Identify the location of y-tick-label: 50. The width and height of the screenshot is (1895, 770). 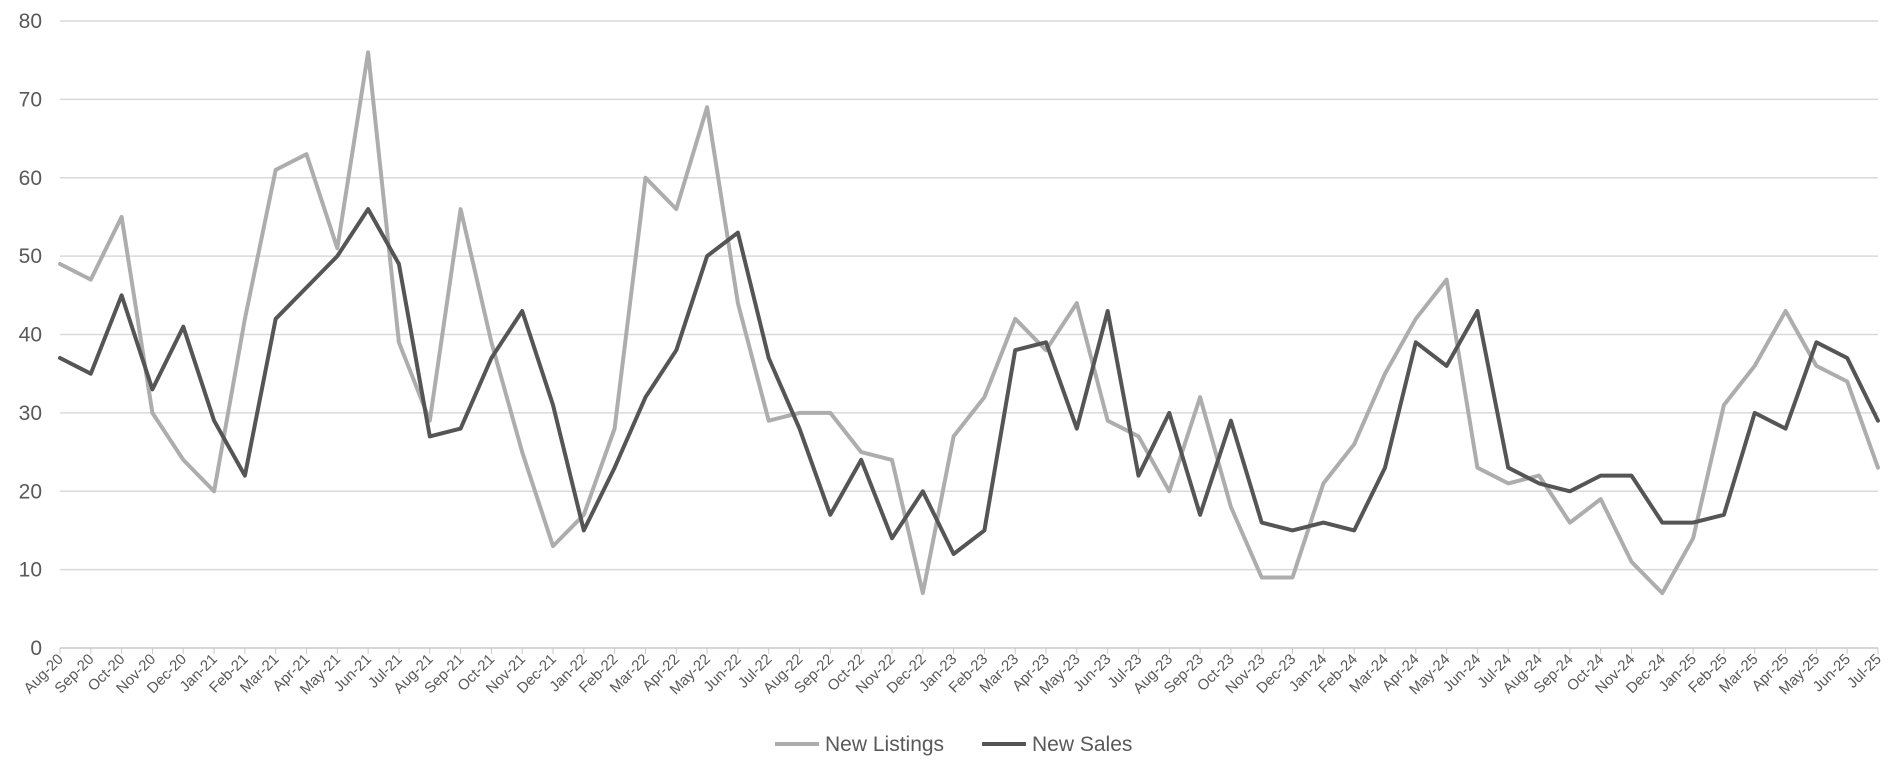
(30, 256).